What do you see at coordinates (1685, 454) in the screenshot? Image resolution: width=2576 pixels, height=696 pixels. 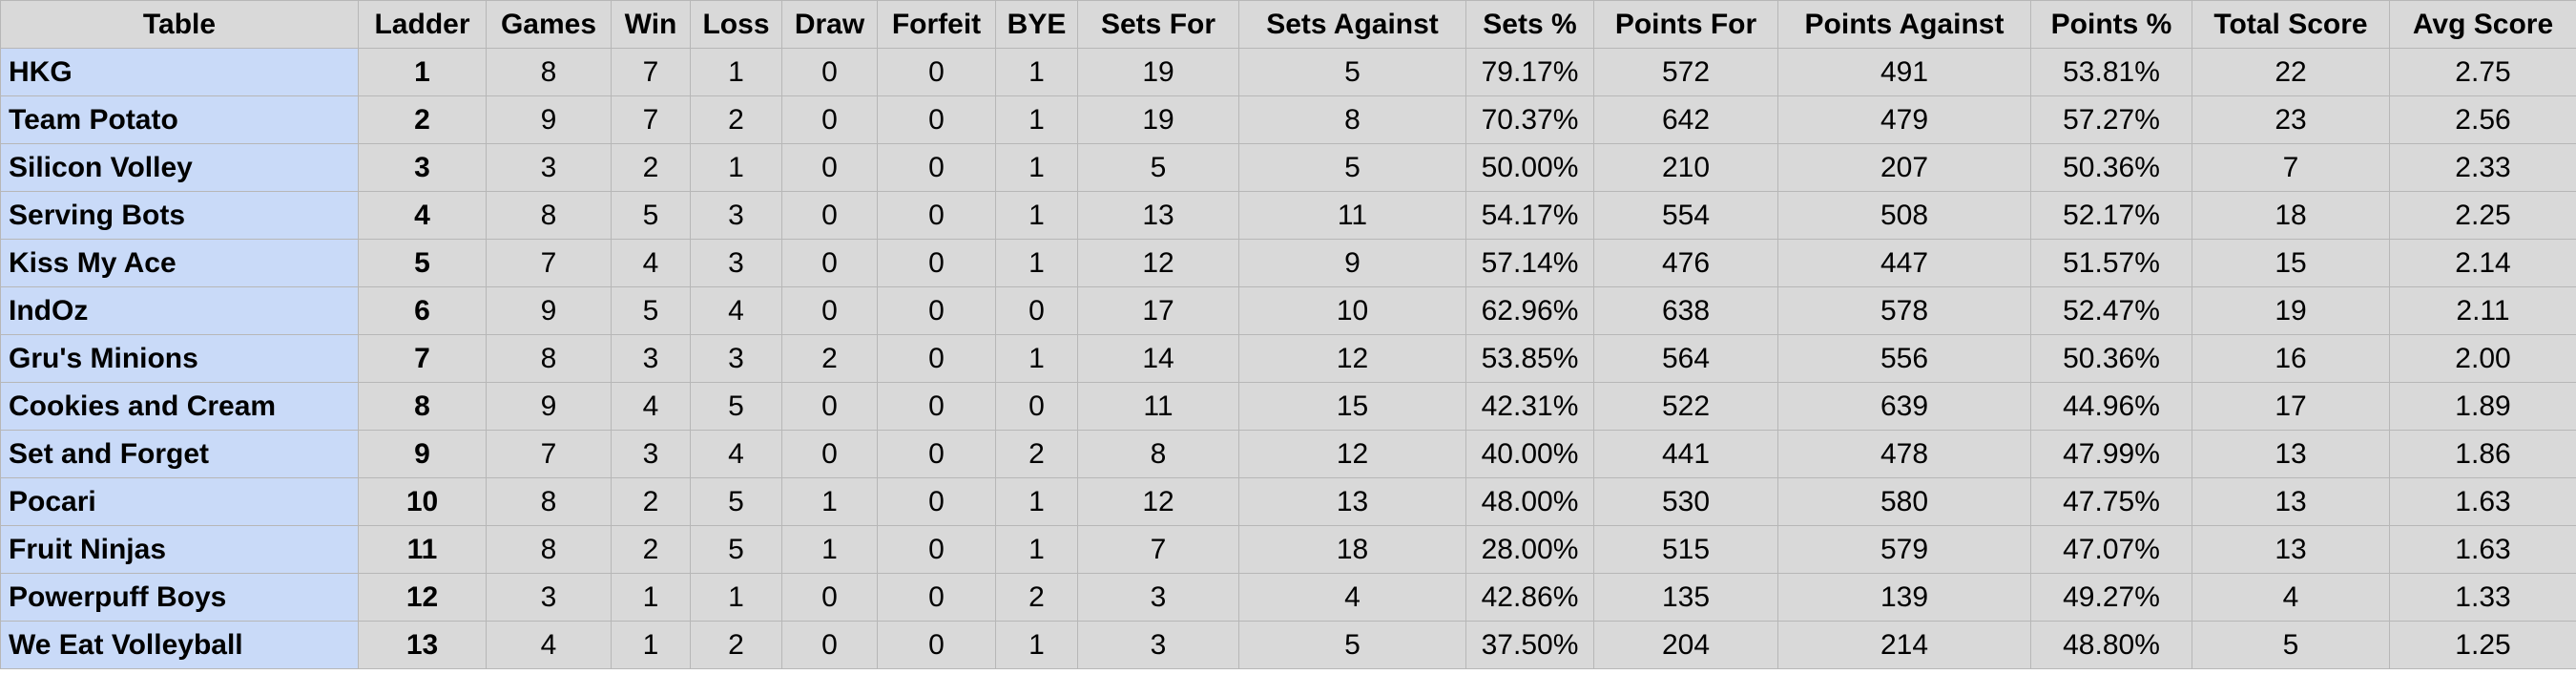 I see `stat-cell: 441` at bounding box center [1685, 454].